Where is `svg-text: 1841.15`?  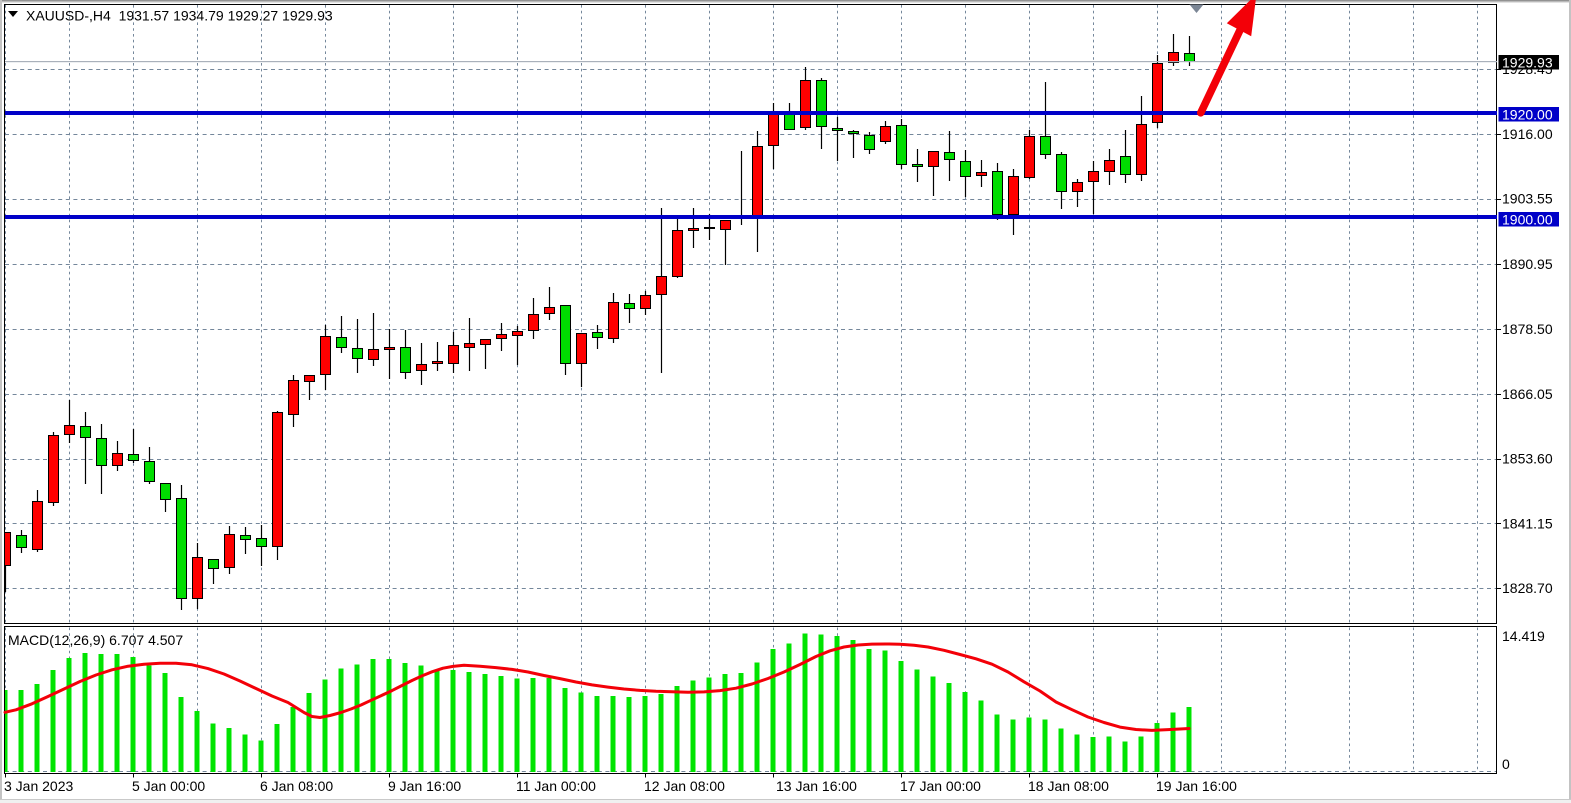 svg-text: 1841.15 is located at coordinates (1527, 523).